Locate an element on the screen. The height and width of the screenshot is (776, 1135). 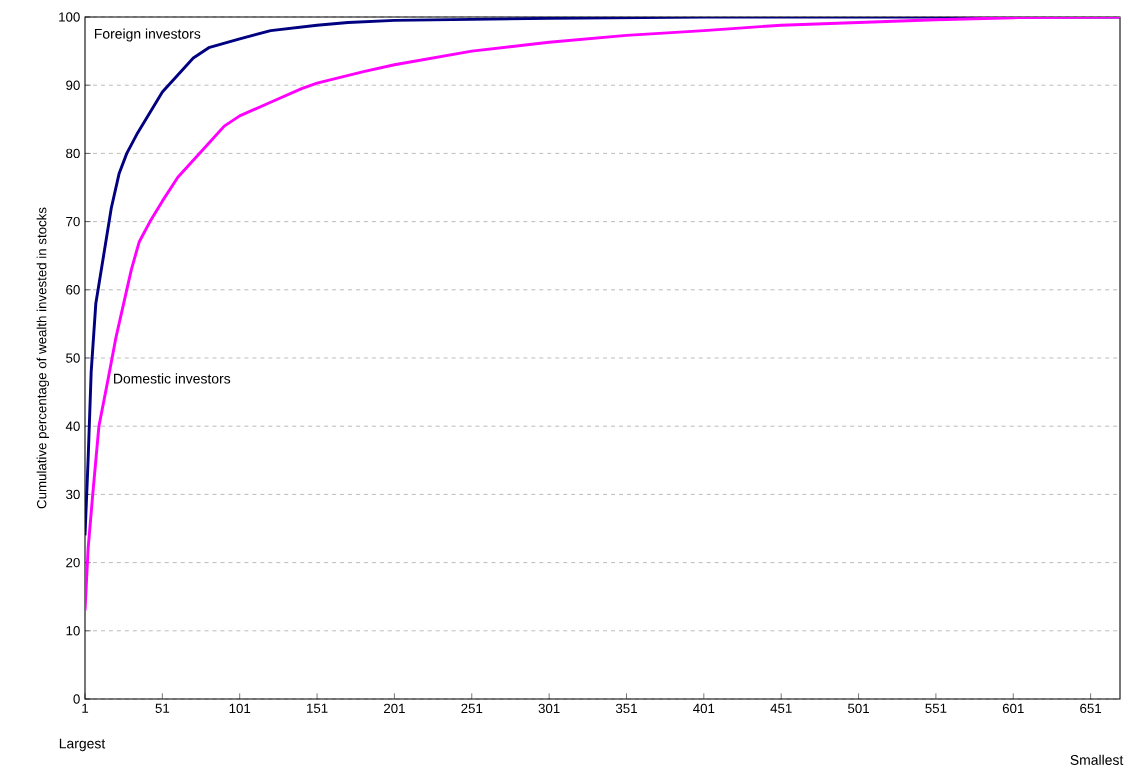
x-tick-label: 451 is located at coordinates (781, 708).